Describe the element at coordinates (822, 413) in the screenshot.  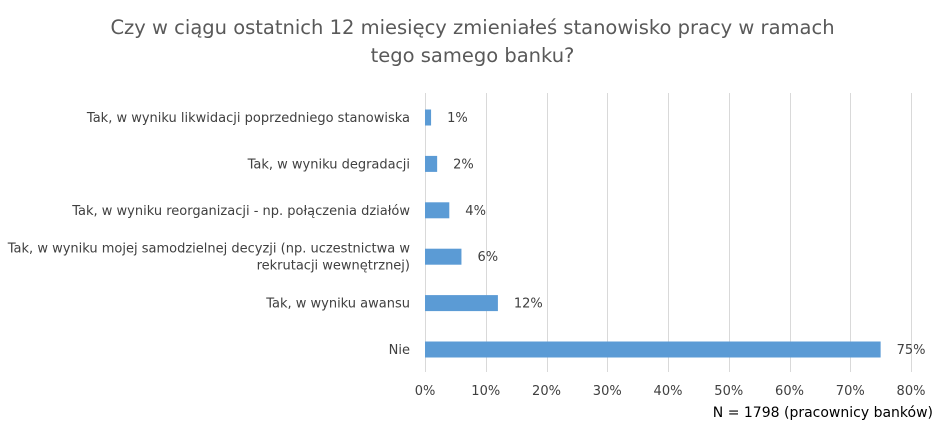
I see `sample-size-note: N = 1798 (pracownicy banków)` at that location.